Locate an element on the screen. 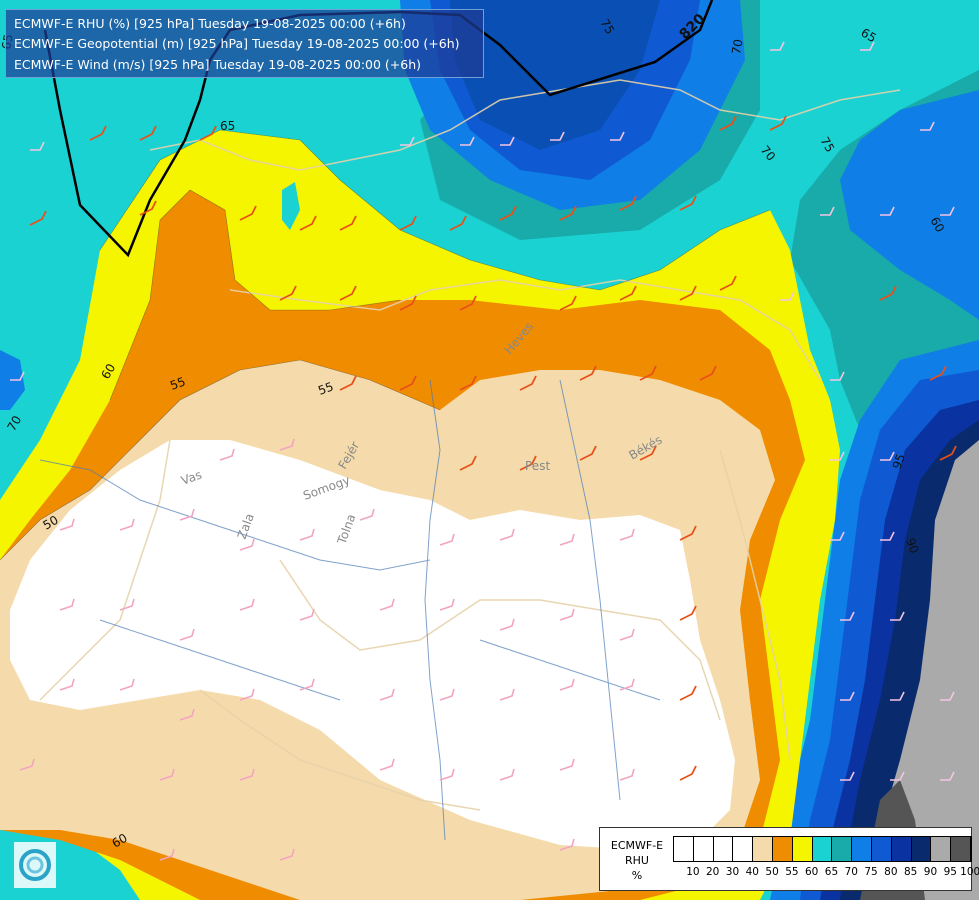 This screenshot has height=900, width=979. logo-icon is located at coordinates (35, 865).